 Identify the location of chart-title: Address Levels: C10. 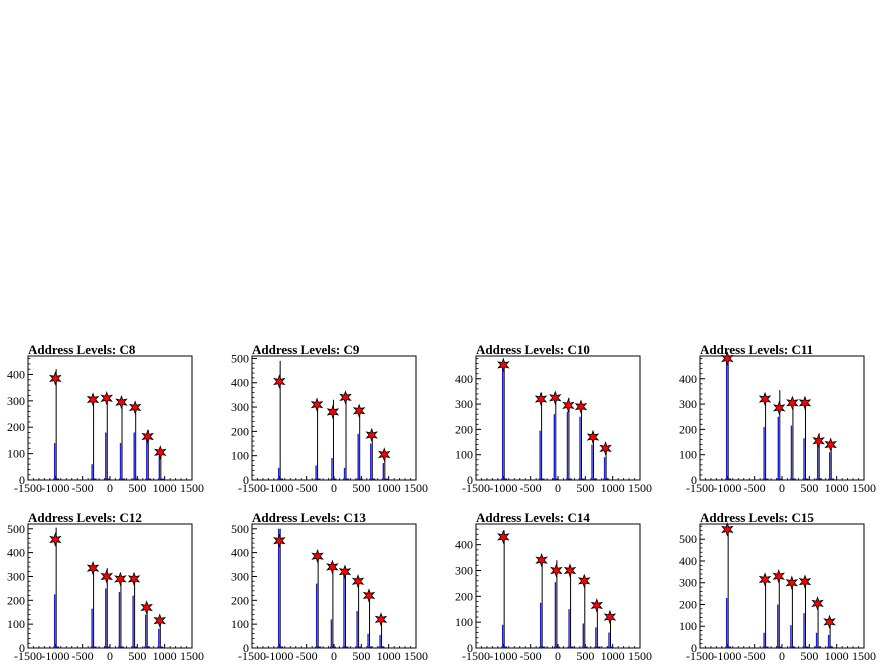
(533, 349).